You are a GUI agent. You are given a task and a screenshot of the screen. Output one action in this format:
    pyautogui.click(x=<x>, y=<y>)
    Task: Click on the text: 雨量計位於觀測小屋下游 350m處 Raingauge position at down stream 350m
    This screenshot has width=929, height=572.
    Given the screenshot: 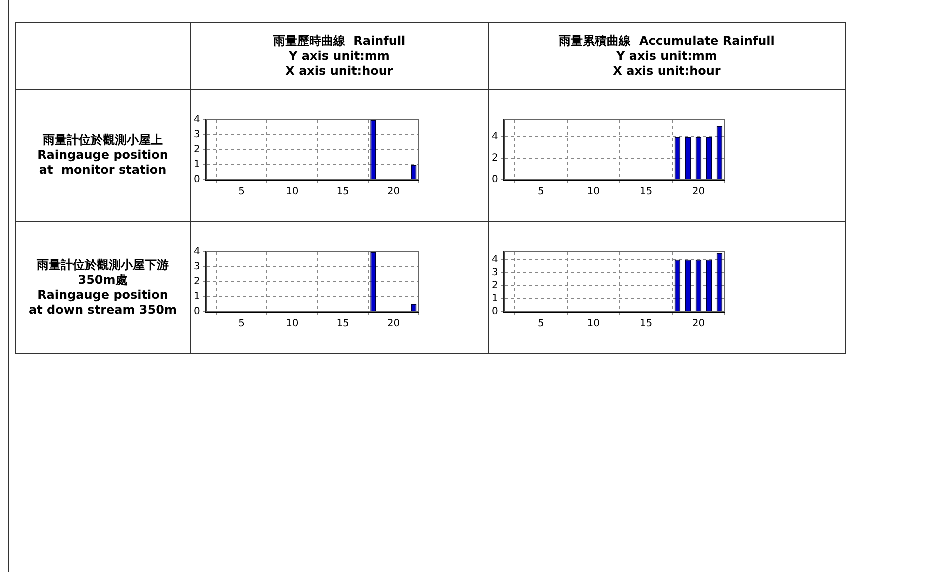 What is the action you would take?
    pyautogui.click(x=103, y=288)
    